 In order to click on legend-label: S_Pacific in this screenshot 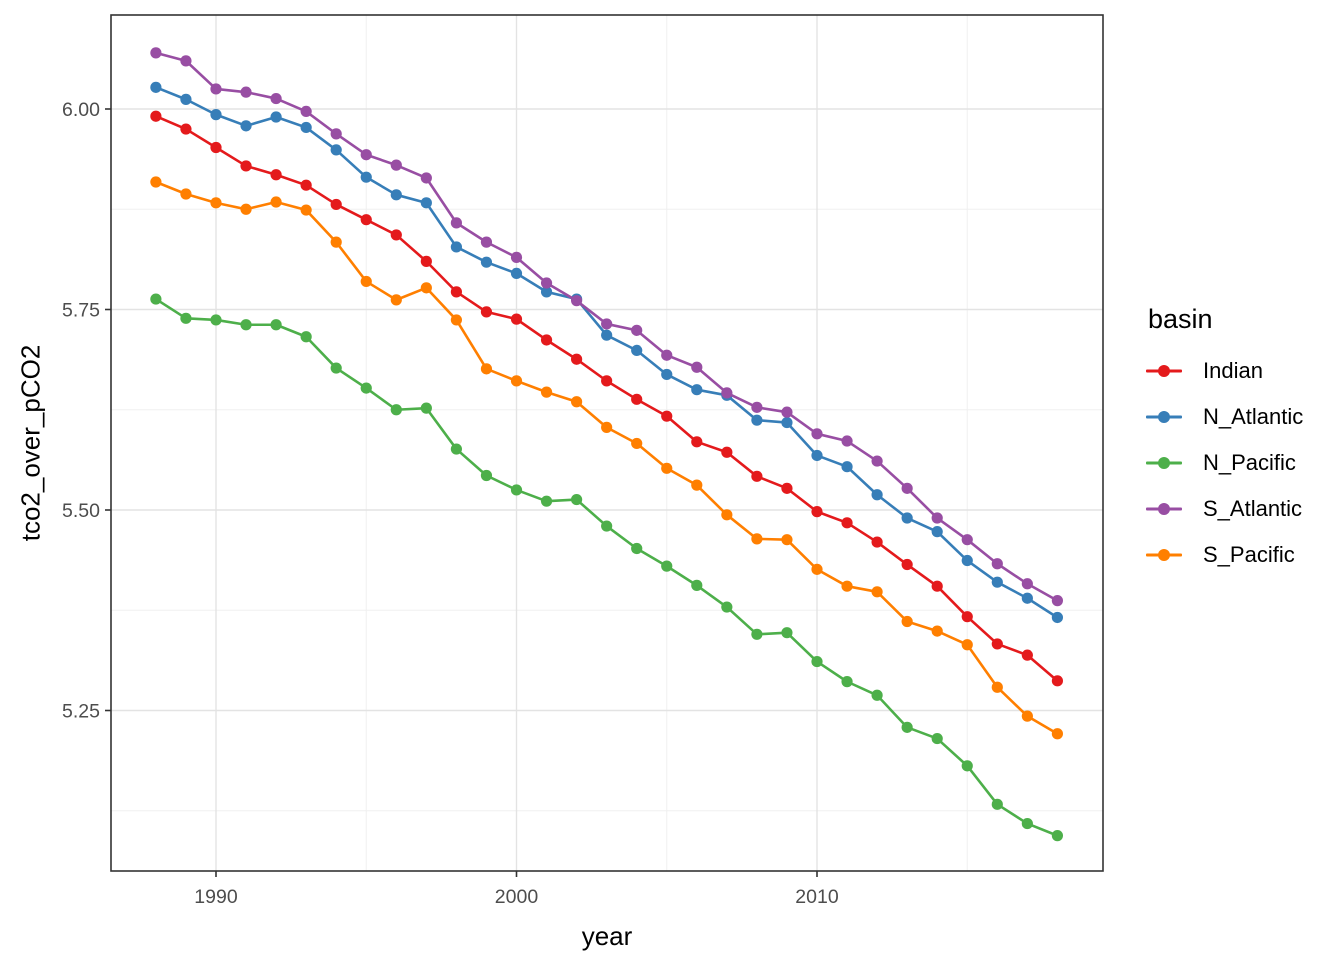, I will do `click(1249, 554)`.